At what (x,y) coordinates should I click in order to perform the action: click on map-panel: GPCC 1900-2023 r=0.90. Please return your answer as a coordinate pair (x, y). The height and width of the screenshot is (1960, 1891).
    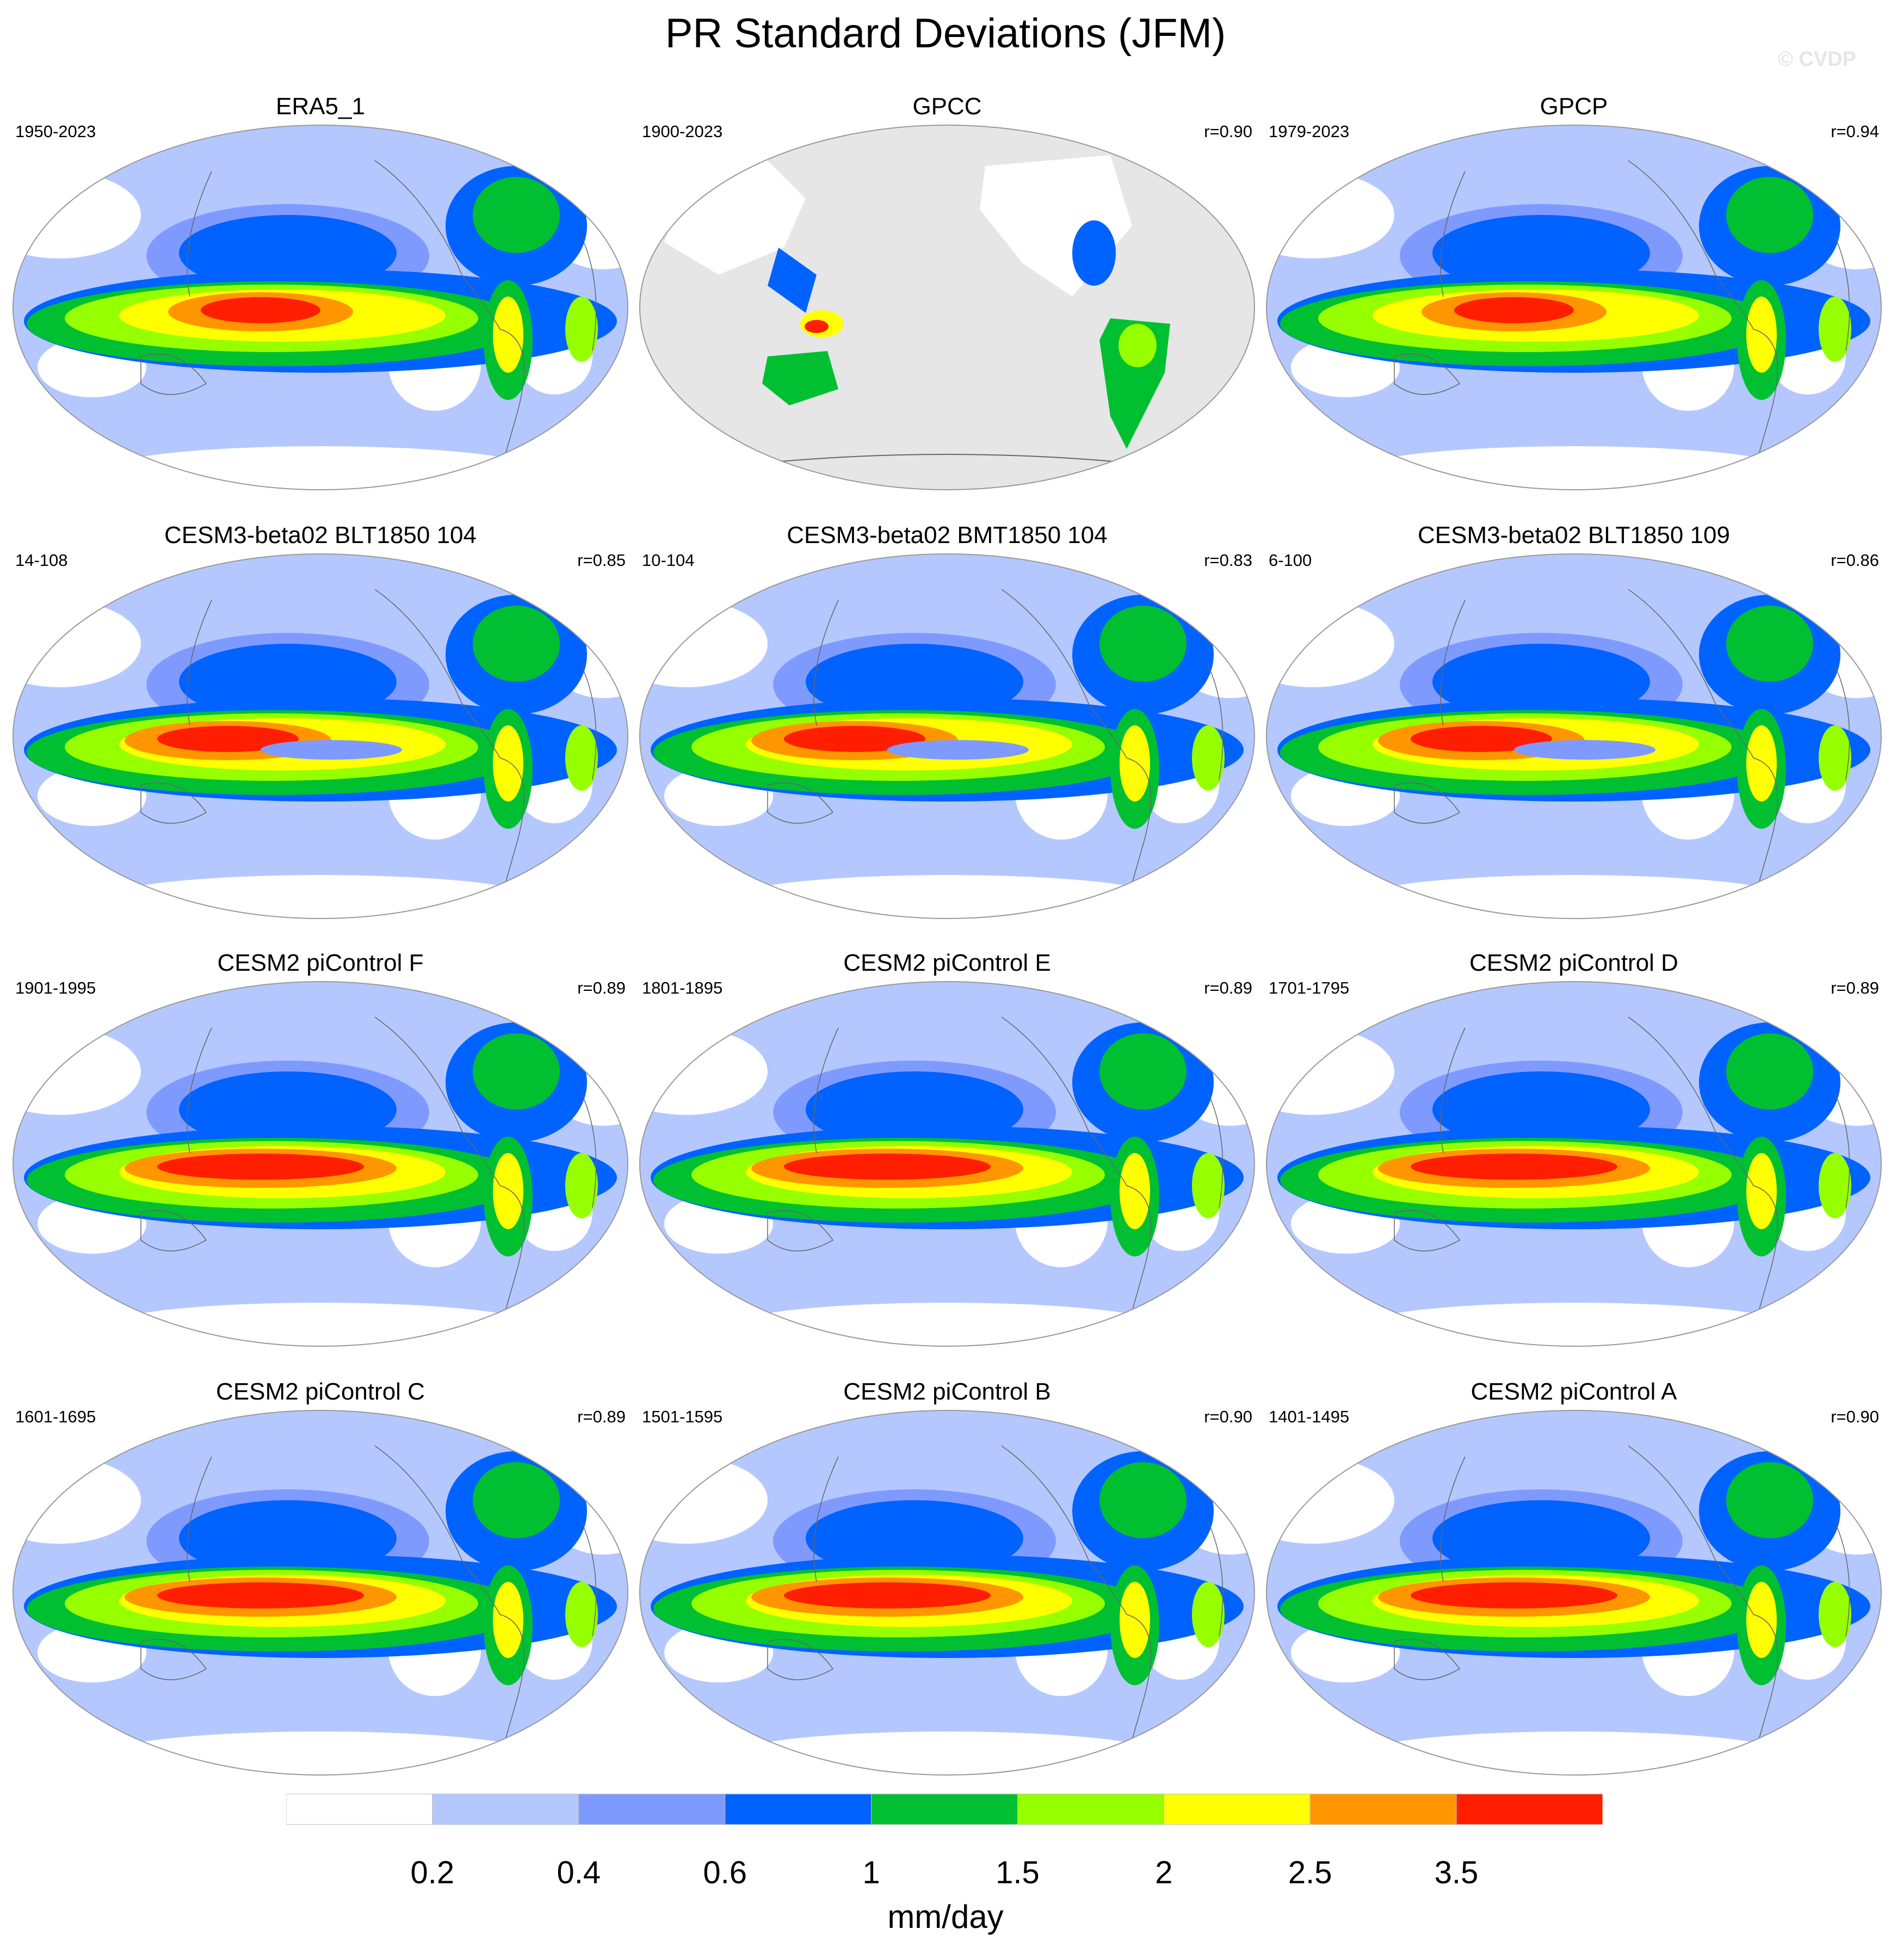
    Looking at the image, I should click on (947, 299).